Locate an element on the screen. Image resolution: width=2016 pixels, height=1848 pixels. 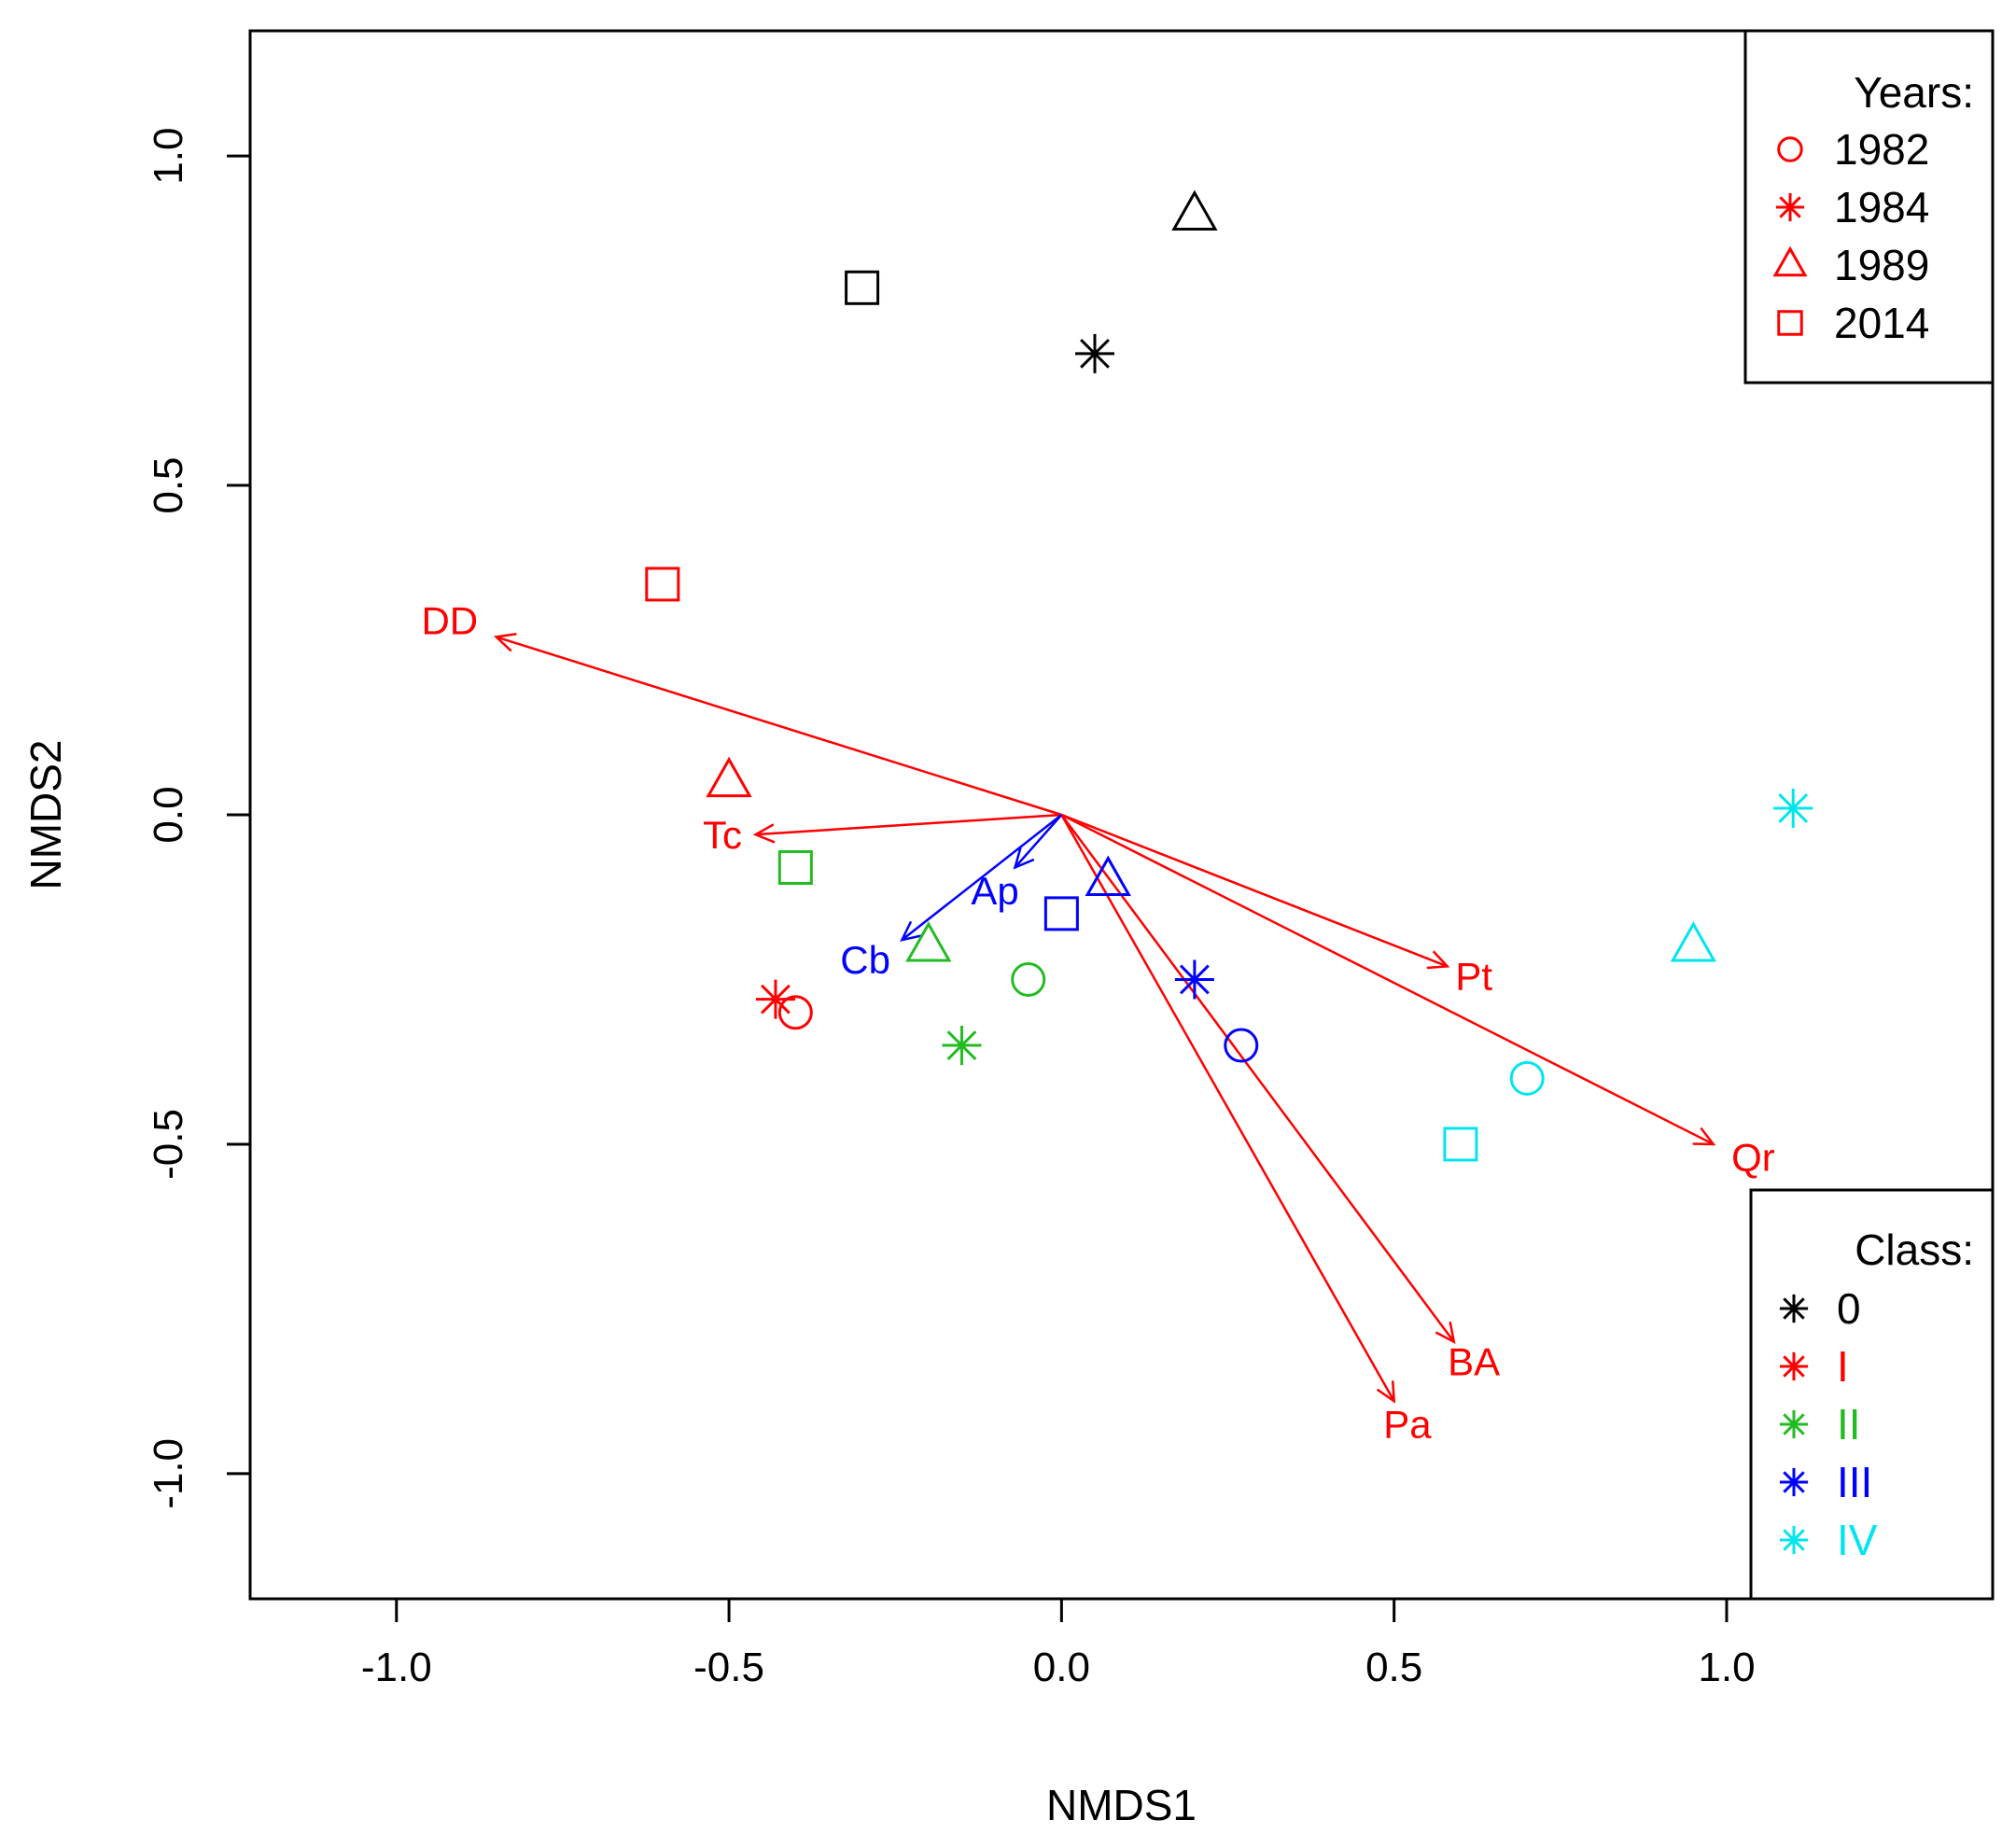
point-class-ii-1989 is located at coordinates (928, 941).